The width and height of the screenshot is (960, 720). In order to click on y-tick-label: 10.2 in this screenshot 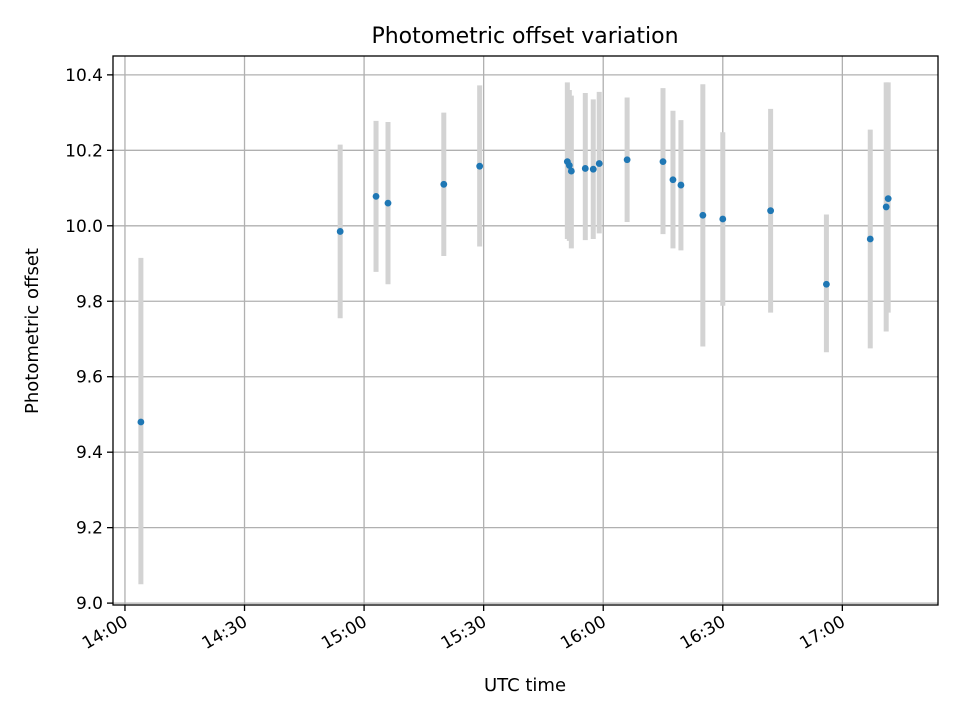, I will do `click(84, 151)`.